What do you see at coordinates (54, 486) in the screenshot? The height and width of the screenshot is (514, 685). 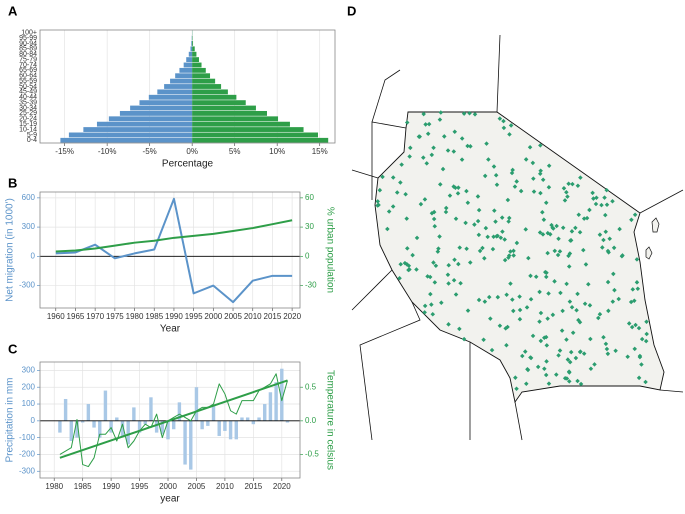 I see `x-tick-label: 1980` at bounding box center [54, 486].